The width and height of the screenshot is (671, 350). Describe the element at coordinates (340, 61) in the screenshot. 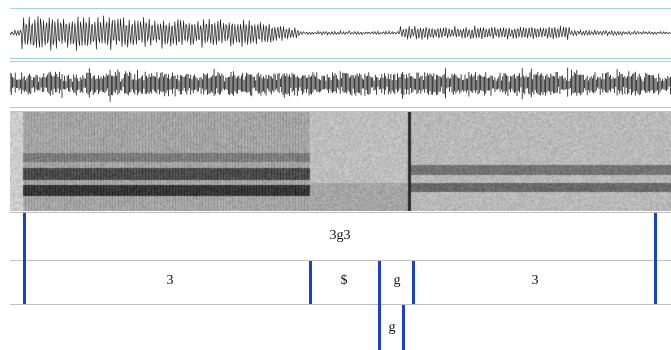

I see `pitch-top-rule` at that location.